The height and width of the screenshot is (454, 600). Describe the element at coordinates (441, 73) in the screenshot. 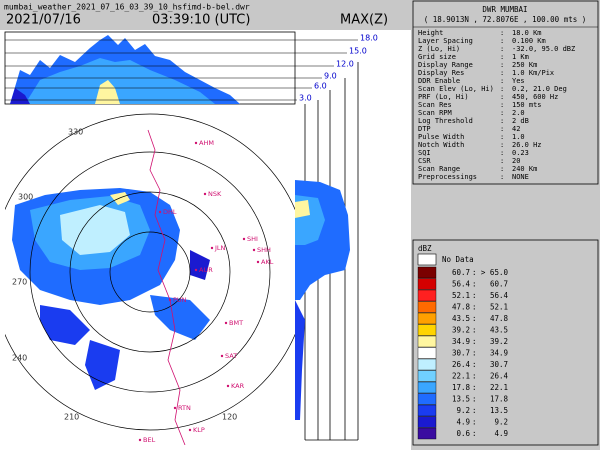

I see `info-key: Display Res` at that location.